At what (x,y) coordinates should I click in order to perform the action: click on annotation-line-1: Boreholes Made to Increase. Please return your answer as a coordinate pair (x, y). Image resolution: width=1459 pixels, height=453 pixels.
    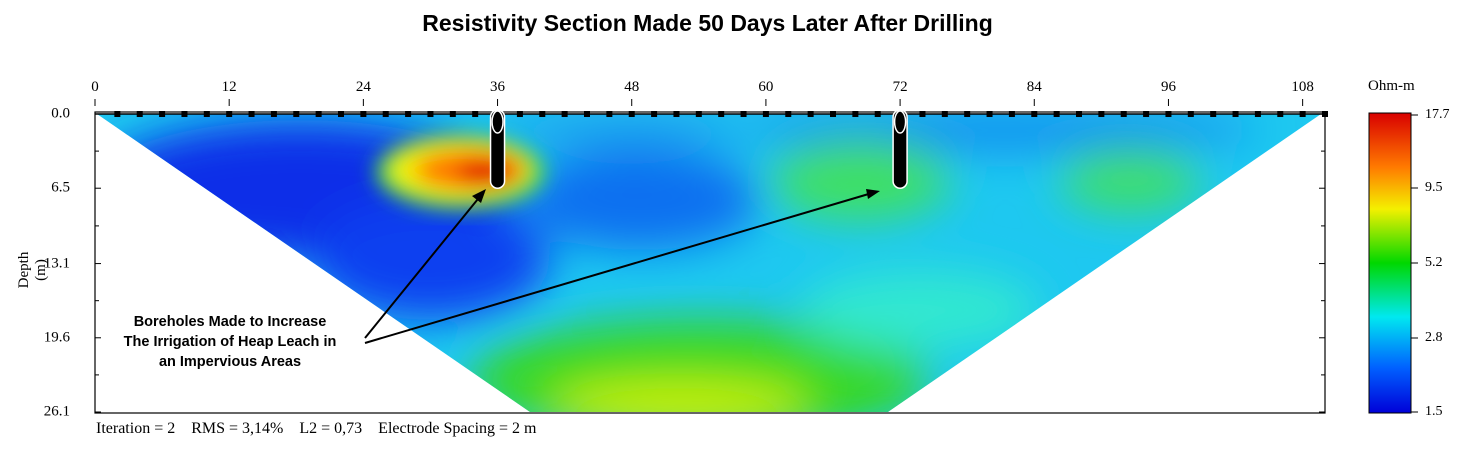
    Looking at the image, I should click on (230, 322).